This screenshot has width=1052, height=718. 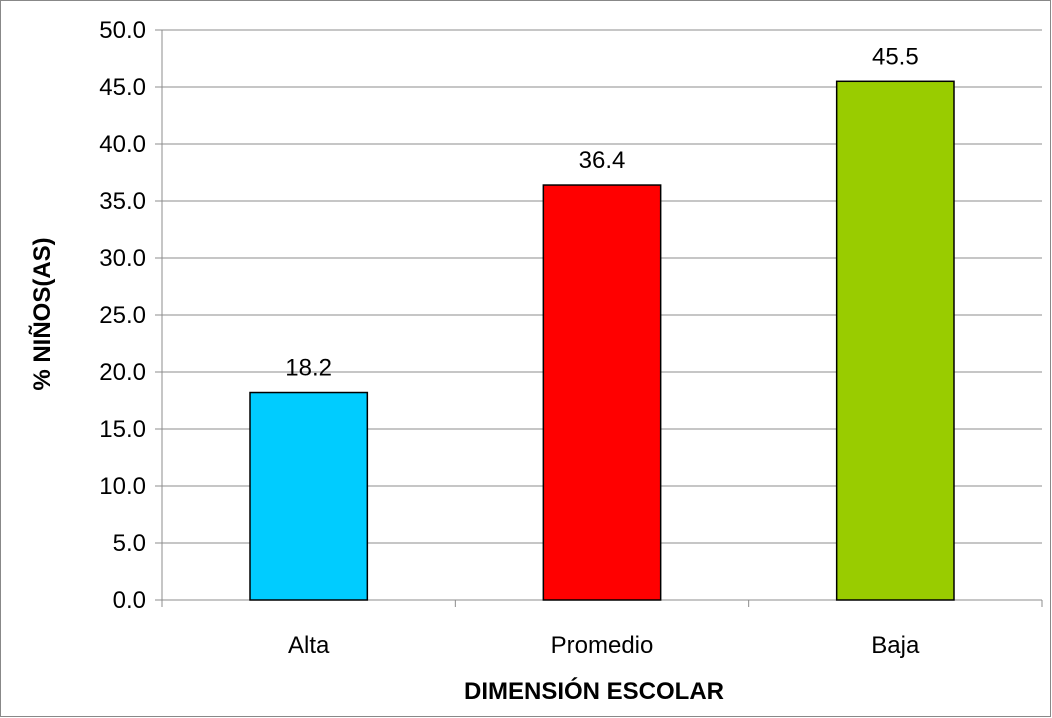 What do you see at coordinates (42, 313) in the screenshot?
I see `y-axis-title: % NIÑOS(AS)` at bounding box center [42, 313].